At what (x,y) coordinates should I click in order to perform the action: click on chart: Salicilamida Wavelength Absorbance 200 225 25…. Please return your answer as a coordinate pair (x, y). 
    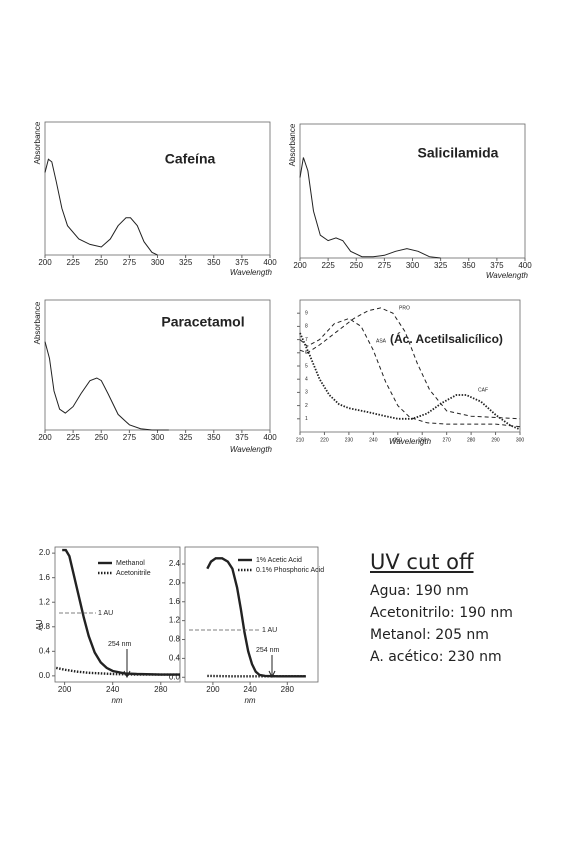
    Looking at the image, I should click on (410, 201).